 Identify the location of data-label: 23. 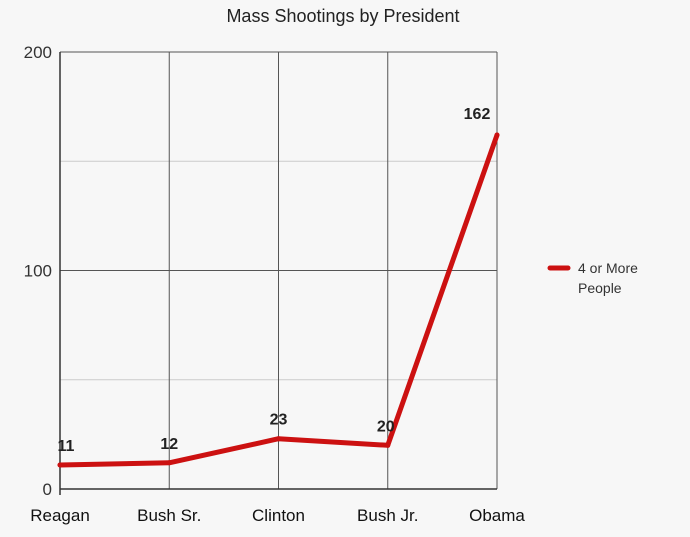
(279, 420).